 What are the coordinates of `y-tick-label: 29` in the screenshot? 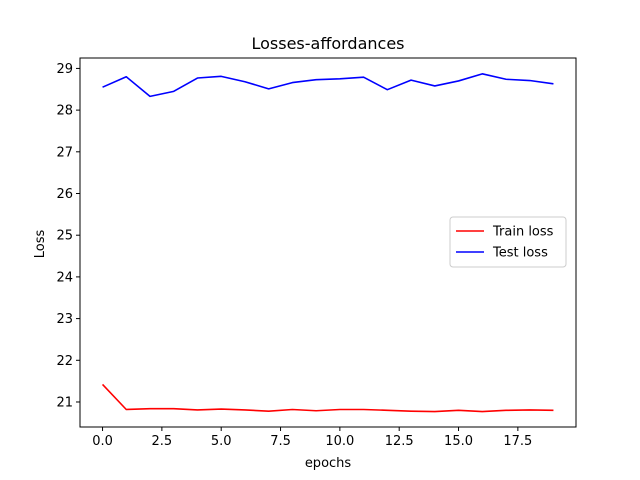 It's located at (64, 69).